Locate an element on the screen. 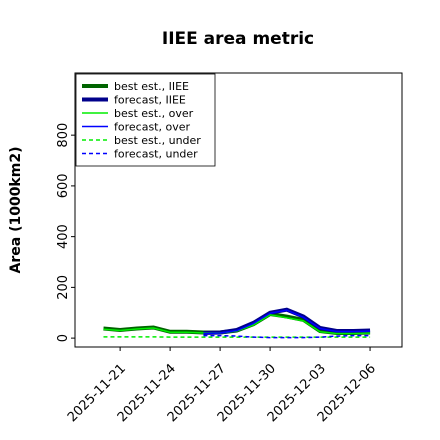  series-line is located at coordinates (287, 322).